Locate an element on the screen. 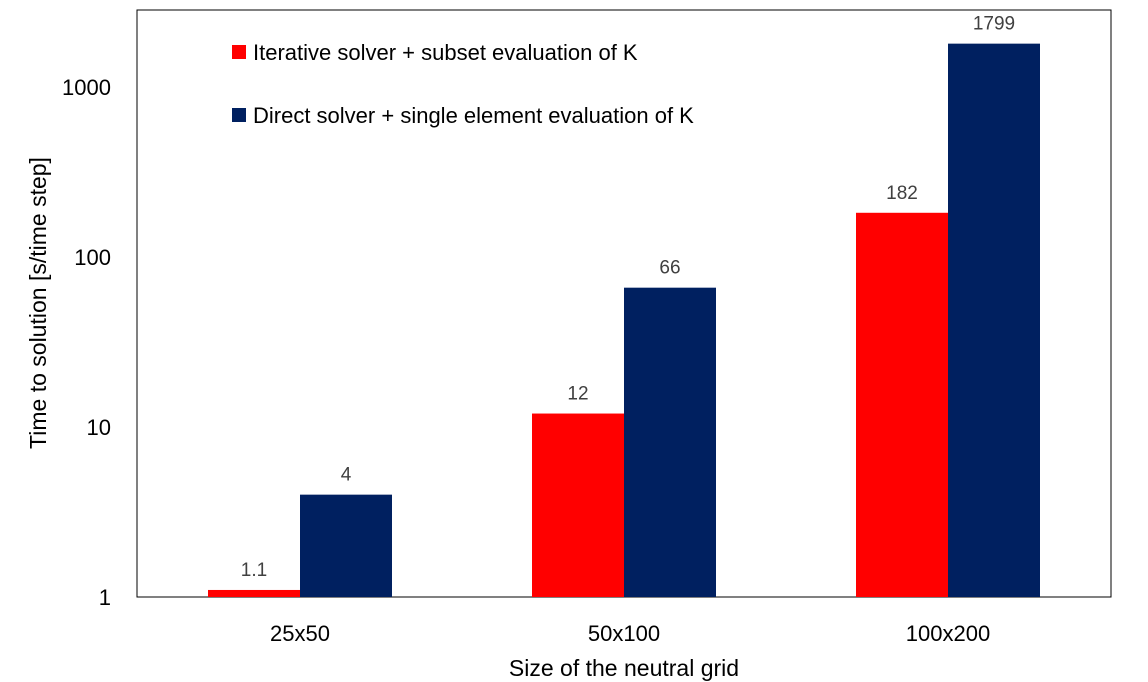 This screenshot has height=682, width=1148. data-label: 1.1 is located at coordinates (254, 570).